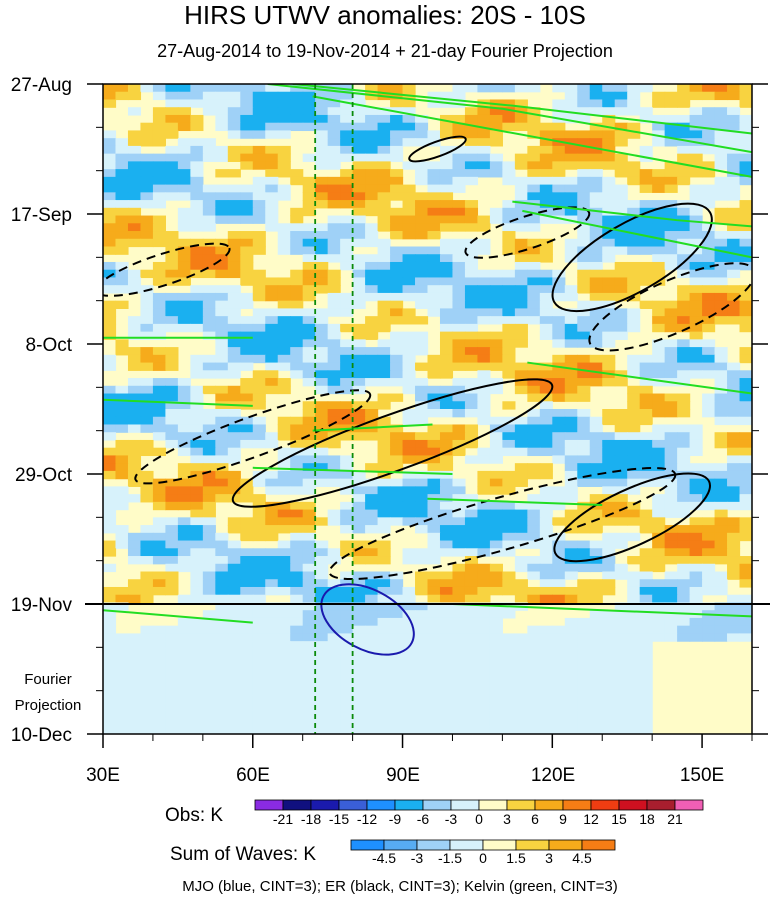 This screenshot has height=899, width=770. Describe the element at coordinates (367, 819) in the screenshot. I see `obs-level-label: -12` at that location.